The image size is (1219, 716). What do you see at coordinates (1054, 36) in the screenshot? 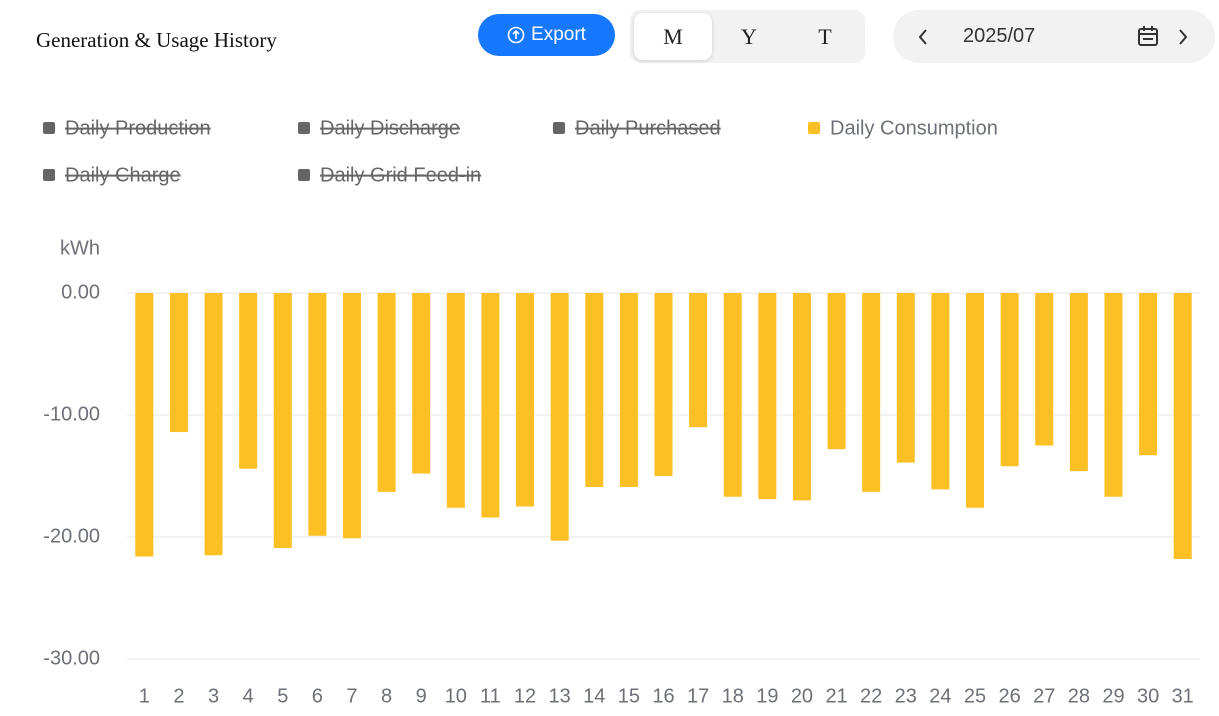
I see `date-picker: 2025/07` at bounding box center [1054, 36].